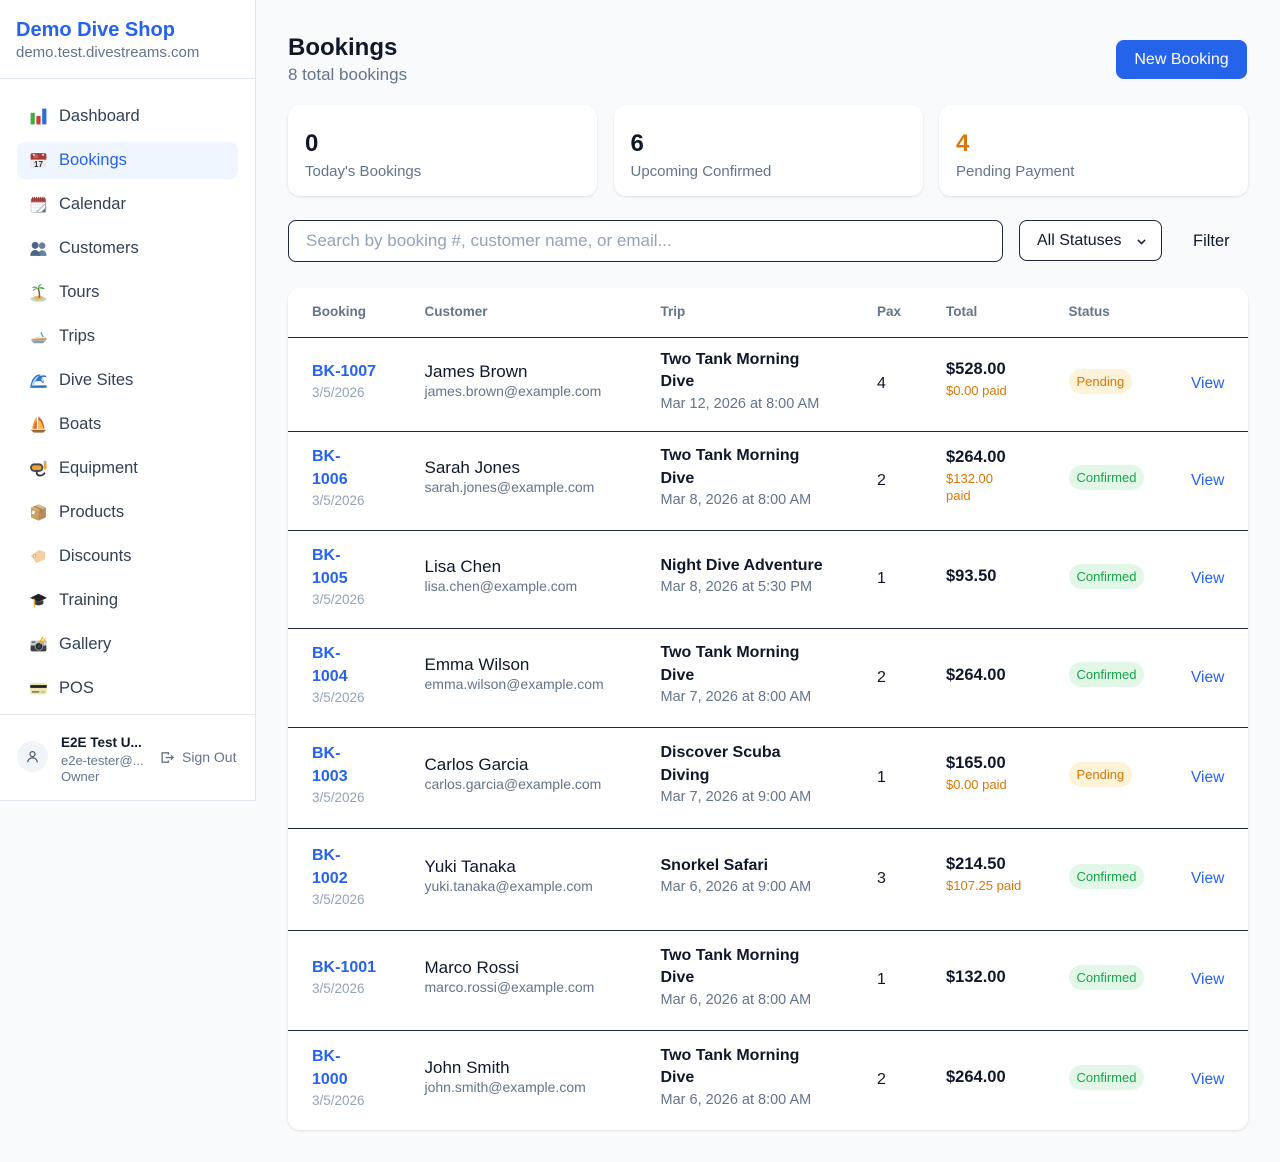 The image size is (1280, 1162). What do you see at coordinates (38, 164) in the screenshot?
I see `svg-text: 17` at bounding box center [38, 164].